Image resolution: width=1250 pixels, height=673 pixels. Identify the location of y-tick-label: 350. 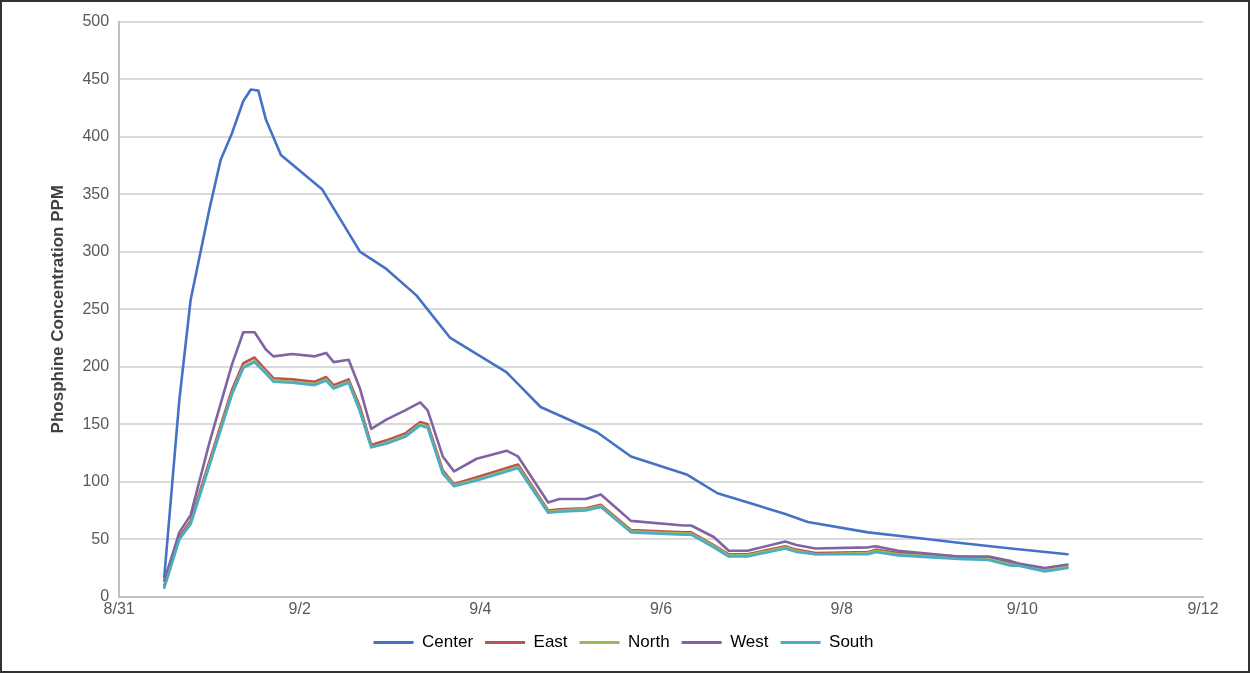
(96, 193).